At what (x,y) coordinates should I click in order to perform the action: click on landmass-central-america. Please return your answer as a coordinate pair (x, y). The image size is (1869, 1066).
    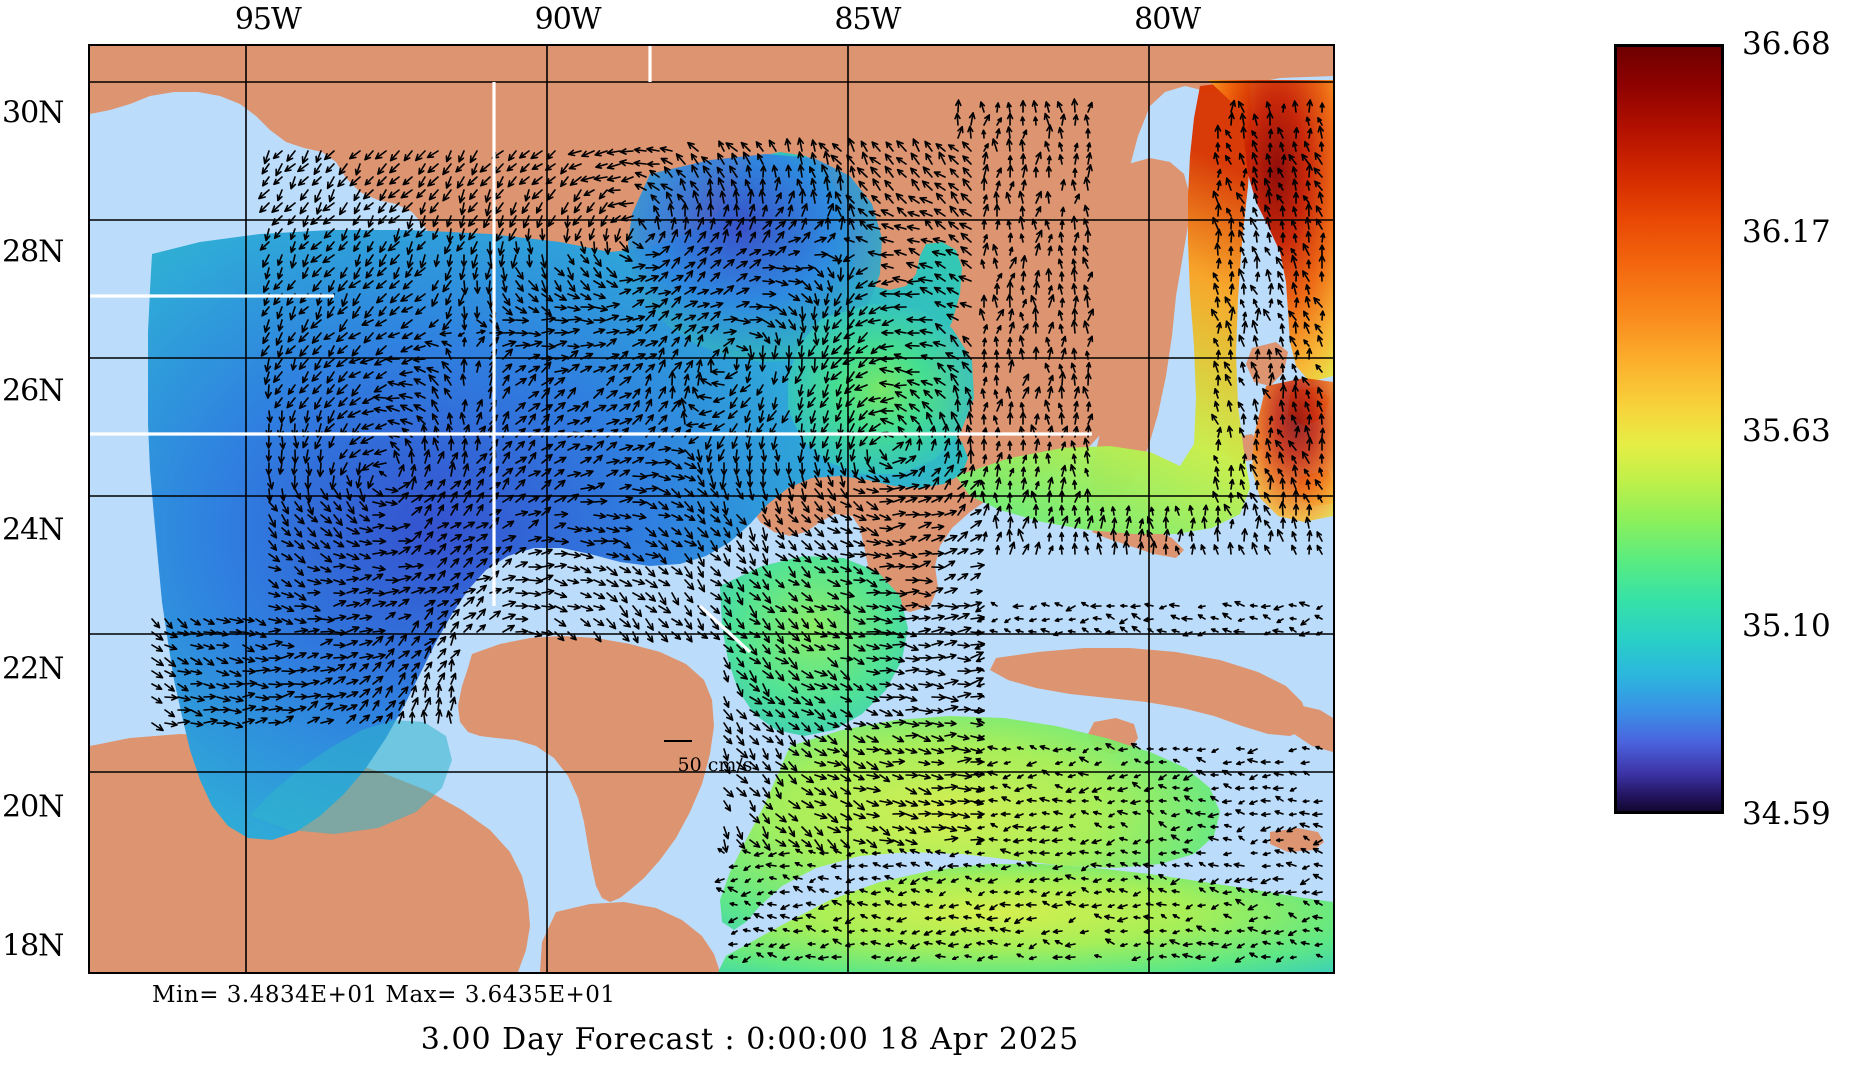
    Looking at the image, I should click on (630, 937).